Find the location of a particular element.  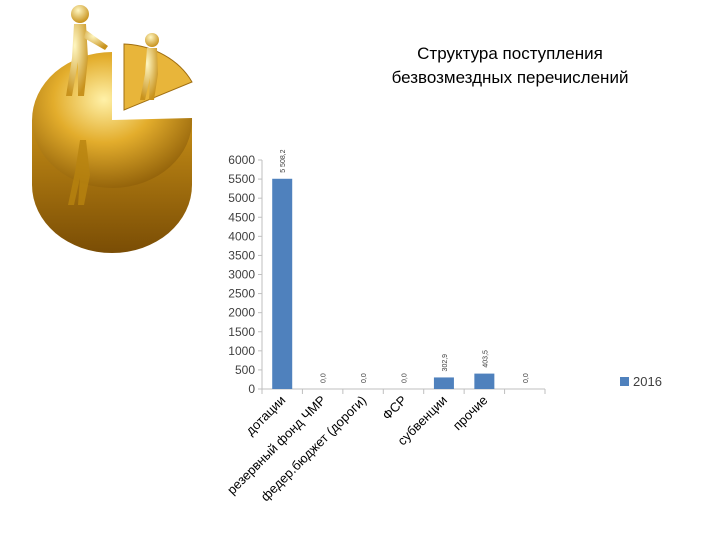

y-tick-label: 1500 is located at coordinates (241, 332).